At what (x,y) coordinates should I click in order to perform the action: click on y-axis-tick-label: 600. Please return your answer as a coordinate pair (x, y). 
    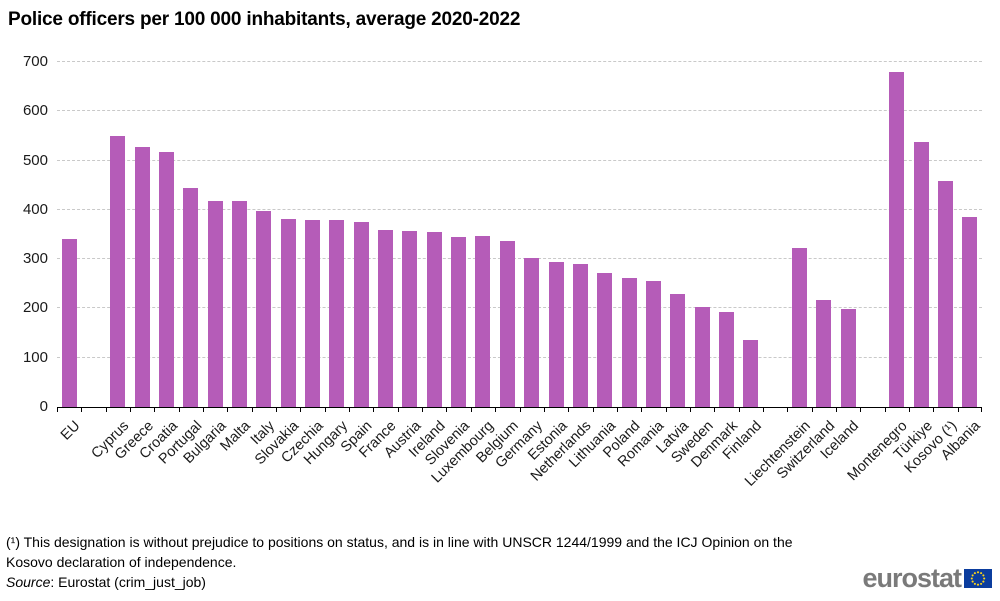
    Looking at the image, I should click on (35, 111).